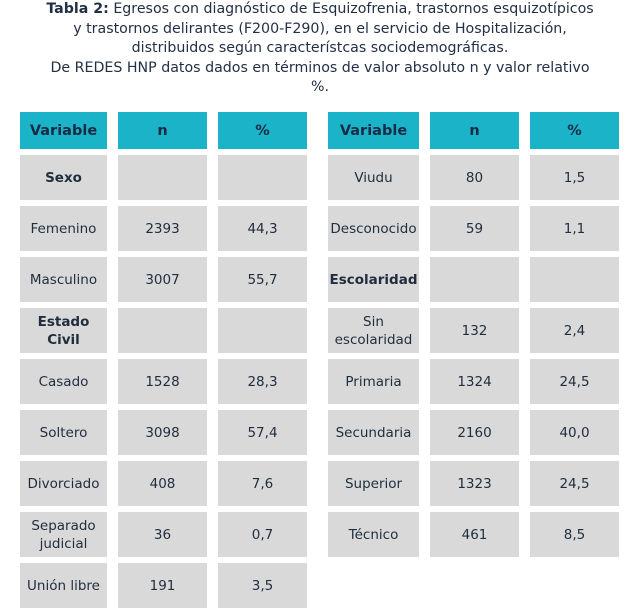 The height and width of the screenshot is (614, 640). What do you see at coordinates (63, 279) in the screenshot?
I see `cell-variable: Masculino` at bounding box center [63, 279].